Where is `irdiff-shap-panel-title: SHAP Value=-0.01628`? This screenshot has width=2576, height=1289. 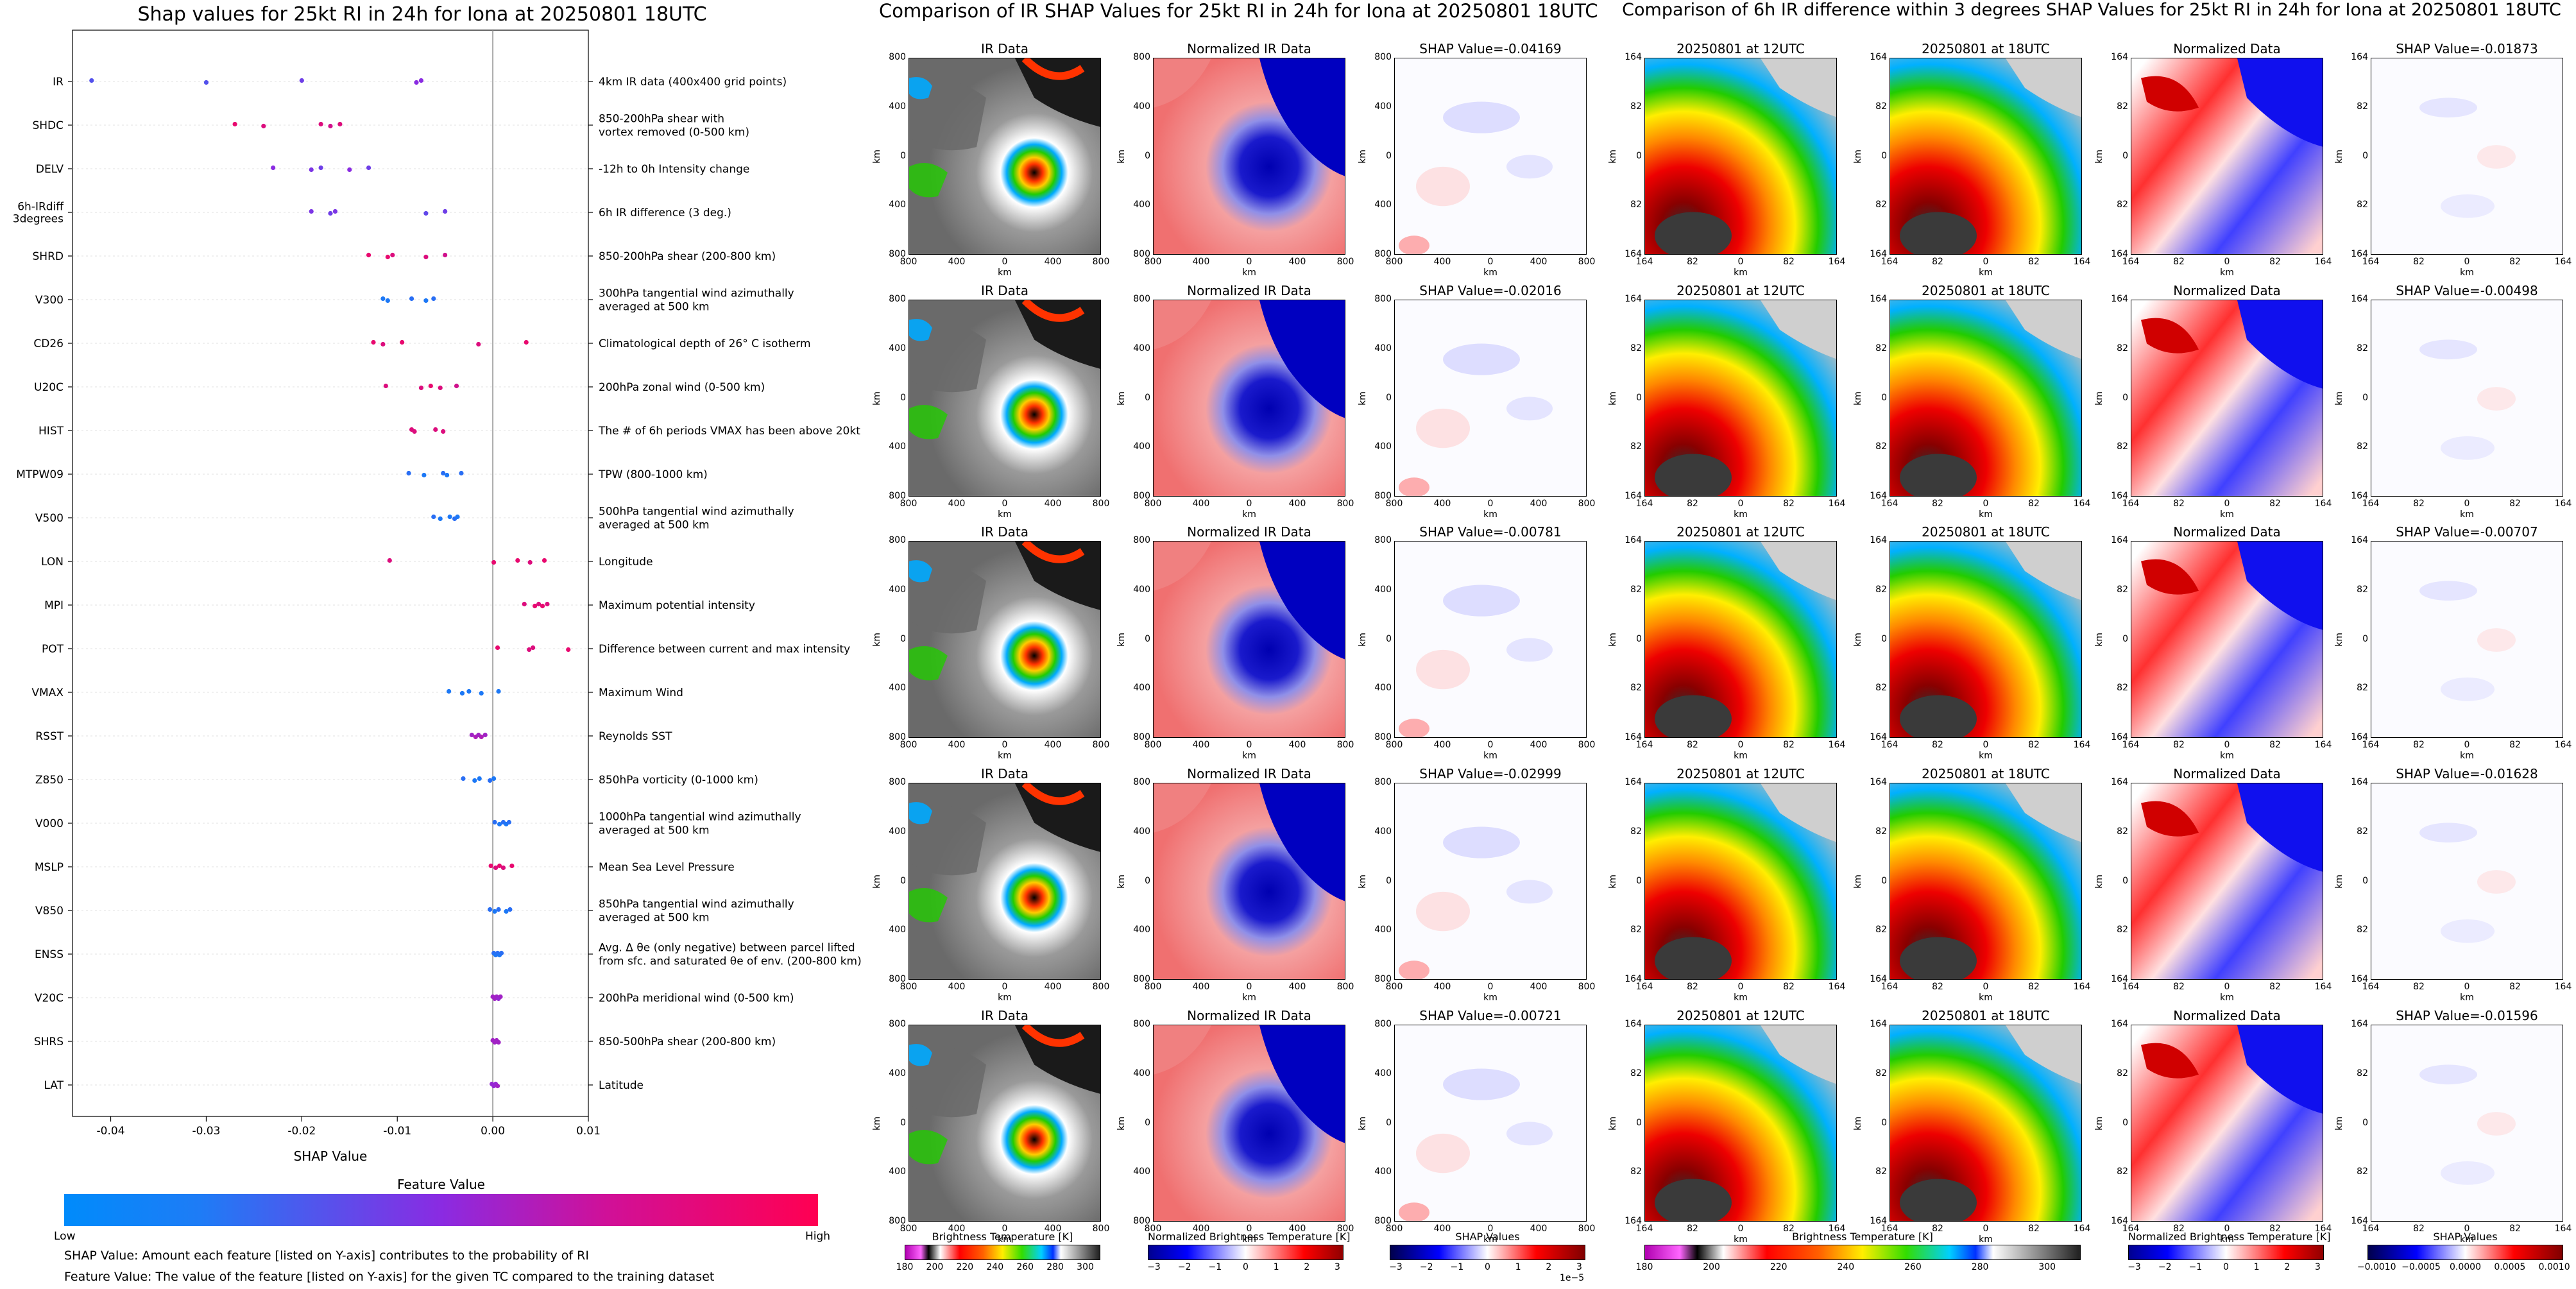 irdiff-shap-panel-title: SHAP Value=-0.01628 is located at coordinates (2467, 774).